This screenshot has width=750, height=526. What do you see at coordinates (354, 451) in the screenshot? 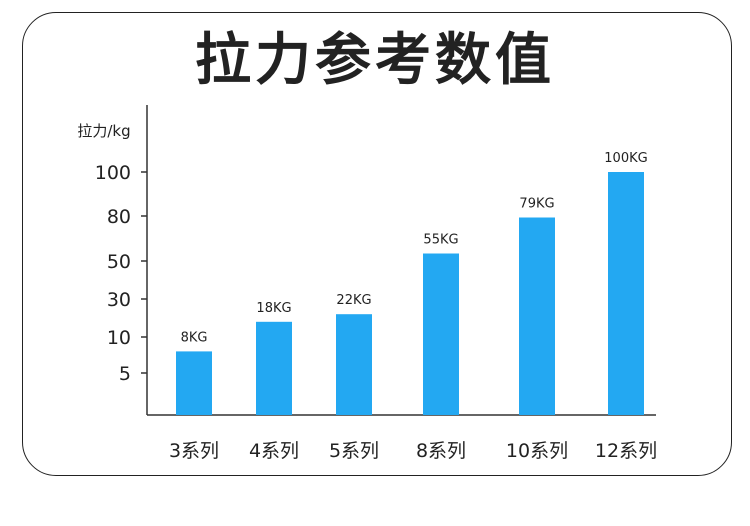
I see `x-tick-label: 5系列` at bounding box center [354, 451].